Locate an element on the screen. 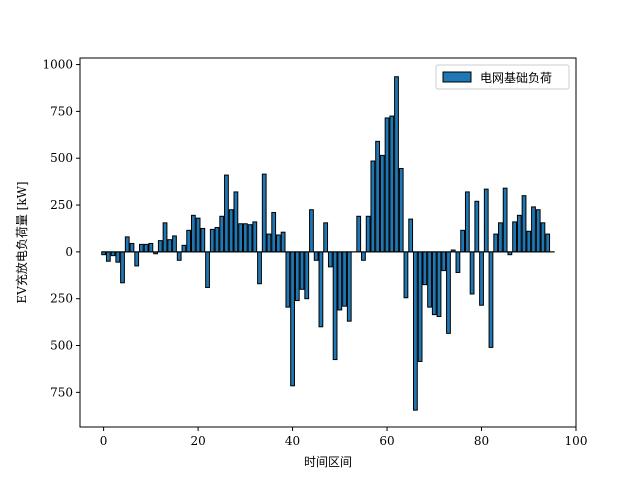  x-tick-label: 80 is located at coordinates (481, 441).